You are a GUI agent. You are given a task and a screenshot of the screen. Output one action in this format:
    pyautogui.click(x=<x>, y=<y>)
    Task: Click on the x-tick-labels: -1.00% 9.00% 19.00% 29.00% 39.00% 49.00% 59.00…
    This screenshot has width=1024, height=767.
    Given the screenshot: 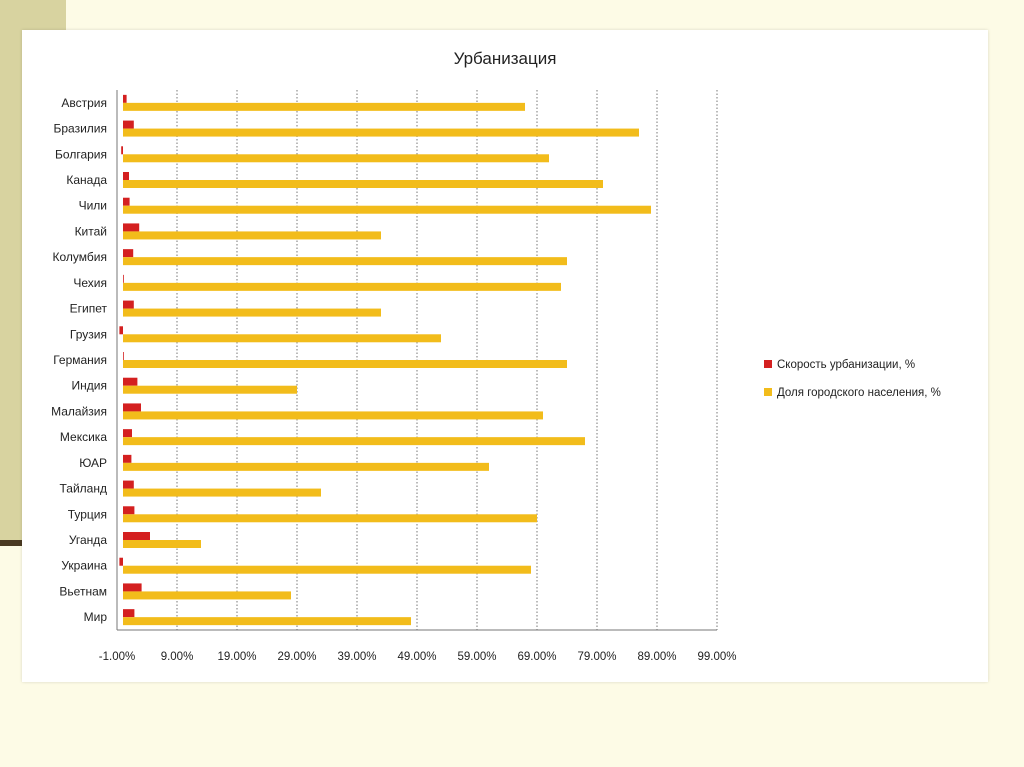 What is the action you would take?
    pyautogui.click(x=418, y=657)
    